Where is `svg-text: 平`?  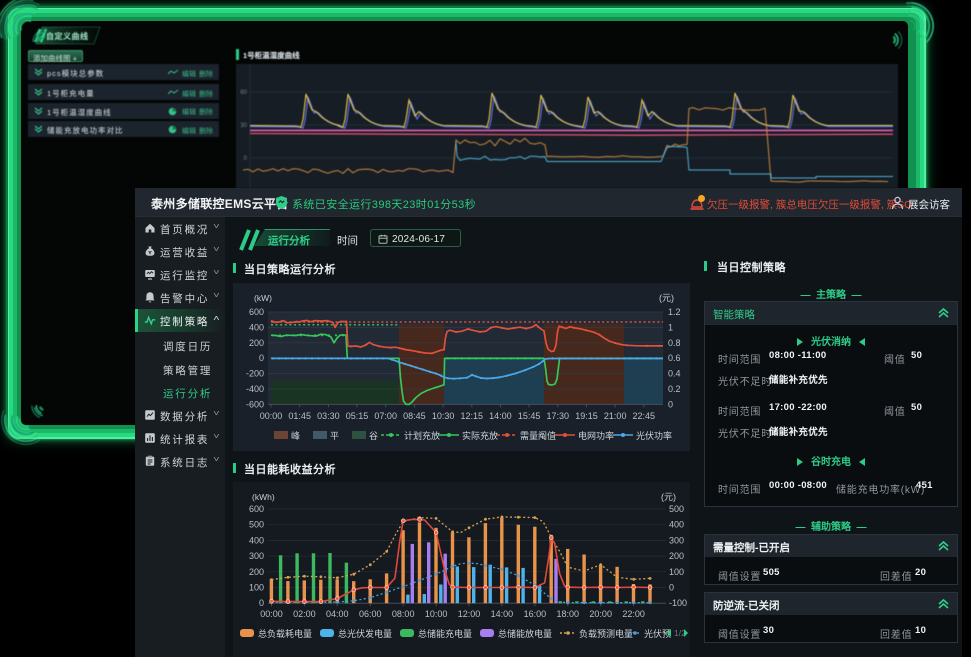
svg-text: 平 is located at coordinates (334, 436).